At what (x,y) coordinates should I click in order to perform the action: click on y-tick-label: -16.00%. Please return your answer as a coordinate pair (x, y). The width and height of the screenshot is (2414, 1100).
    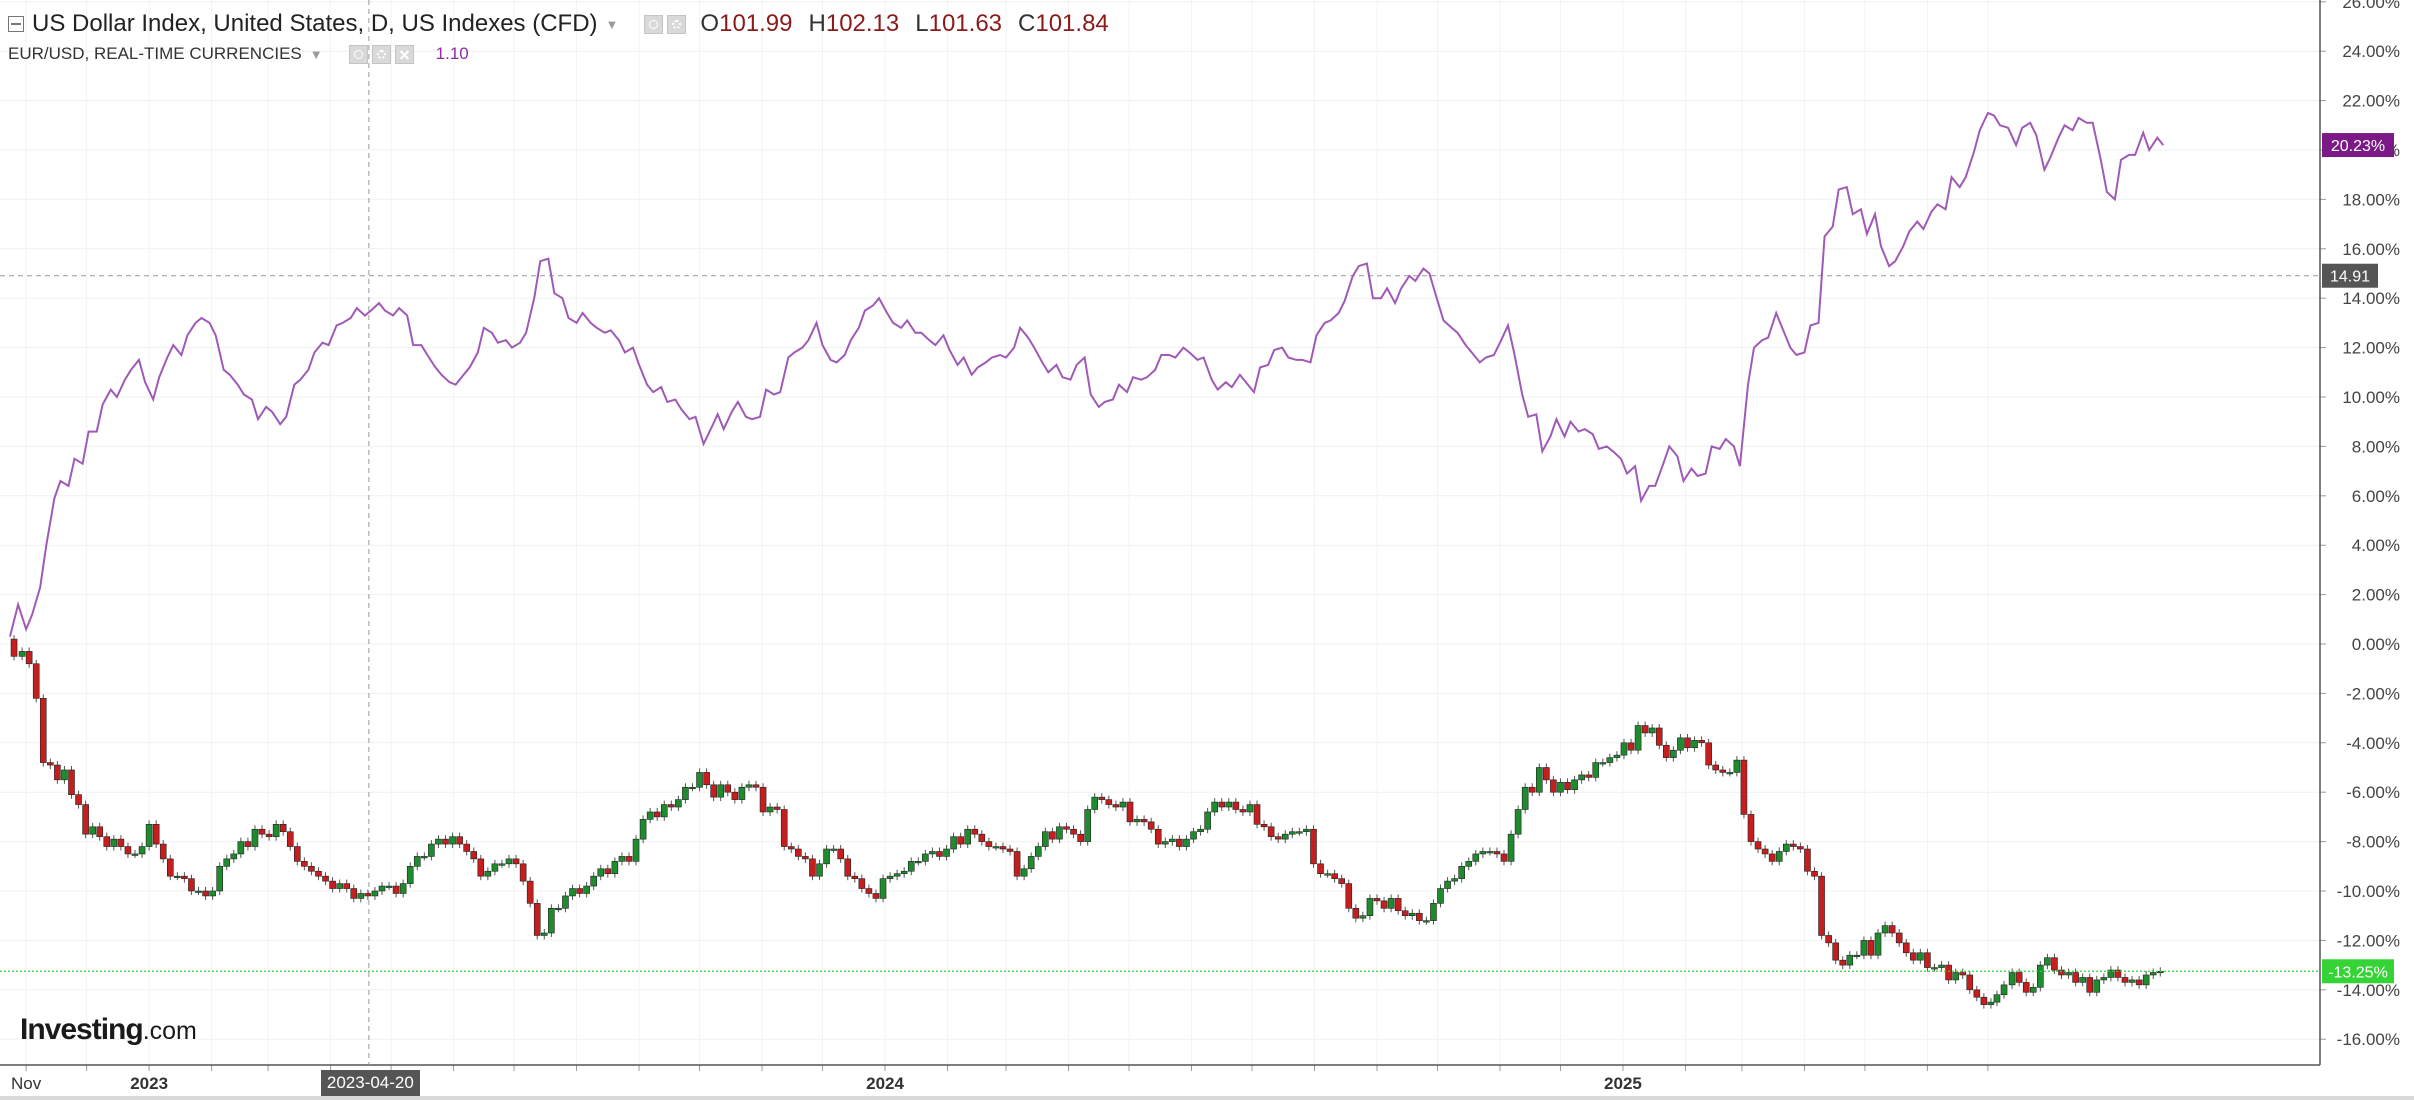
    Looking at the image, I should click on (2368, 1039).